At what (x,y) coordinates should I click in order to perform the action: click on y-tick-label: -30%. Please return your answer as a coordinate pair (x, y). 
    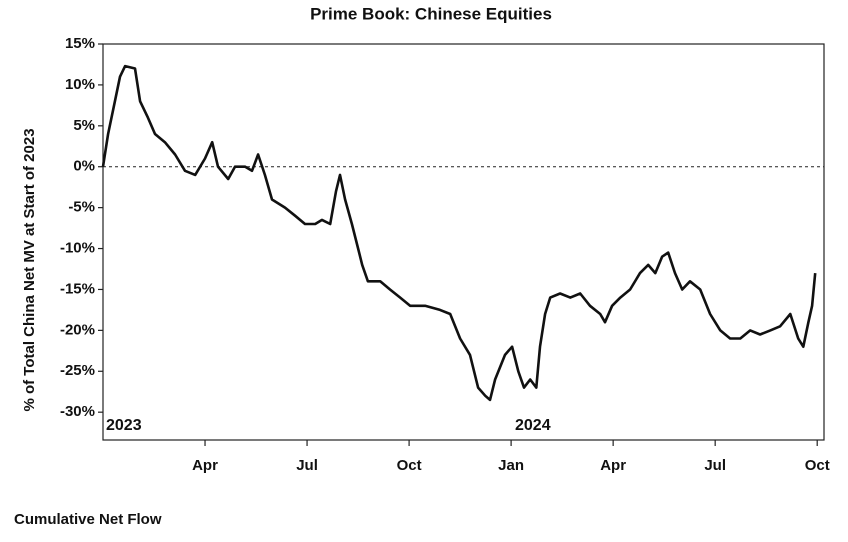
    Looking at the image, I should click on (77, 411).